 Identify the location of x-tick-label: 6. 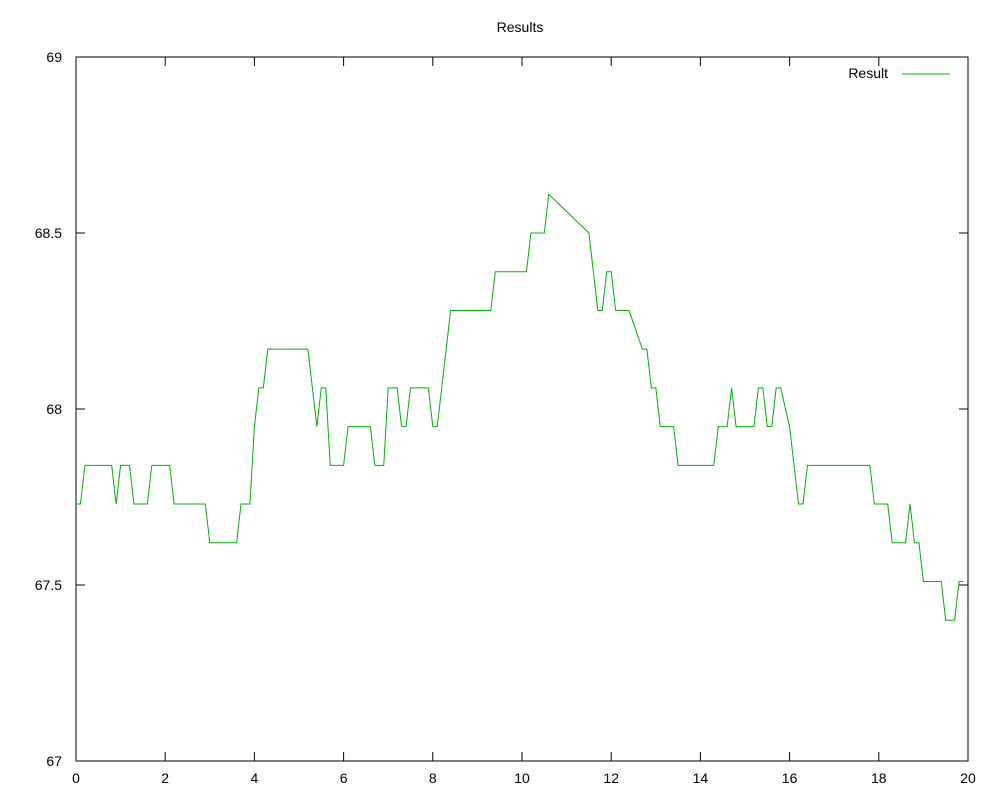
(344, 778).